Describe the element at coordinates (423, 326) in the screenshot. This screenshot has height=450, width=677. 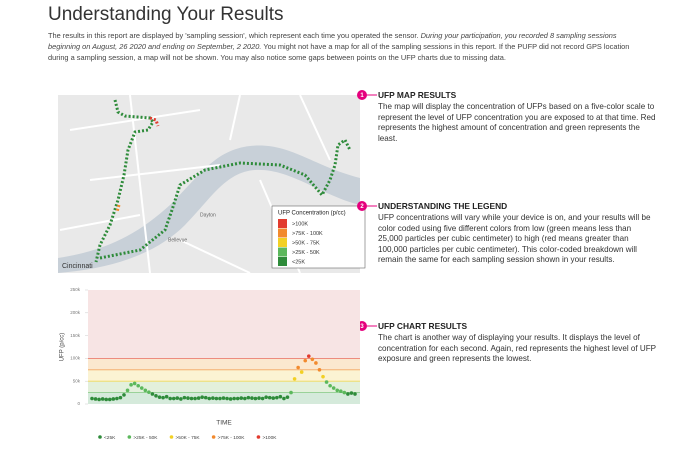
I see `section-heading: UFP CHART RESULTS` at that location.